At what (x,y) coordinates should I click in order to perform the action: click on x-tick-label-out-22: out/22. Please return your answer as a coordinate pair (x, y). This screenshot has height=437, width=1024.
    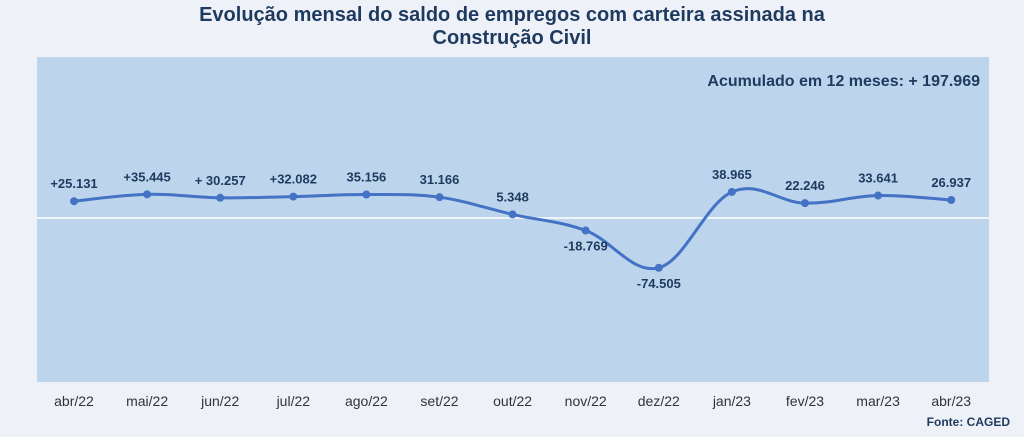
    Looking at the image, I should click on (512, 401).